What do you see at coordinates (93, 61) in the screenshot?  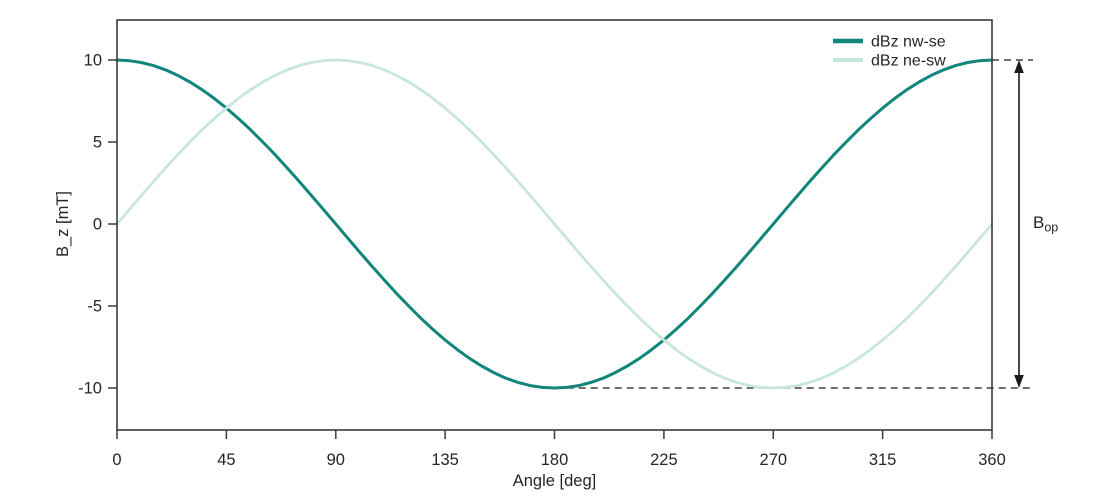 I see `y-tick-label: 10` at bounding box center [93, 61].